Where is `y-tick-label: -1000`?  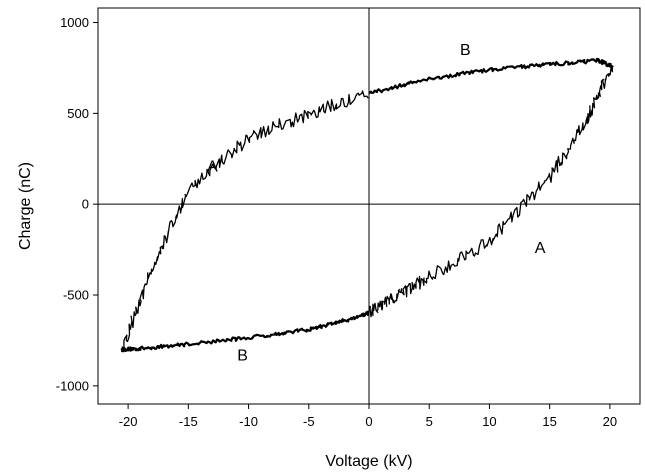 y-tick-label: -1000 is located at coordinates (72, 385).